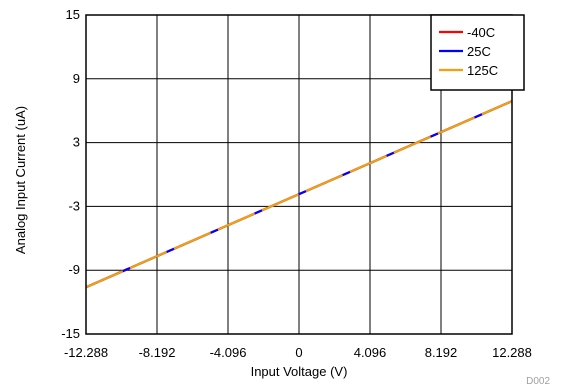  What do you see at coordinates (538, 381) in the screenshot?
I see `figure-code: D002` at bounding box center [538, 381].